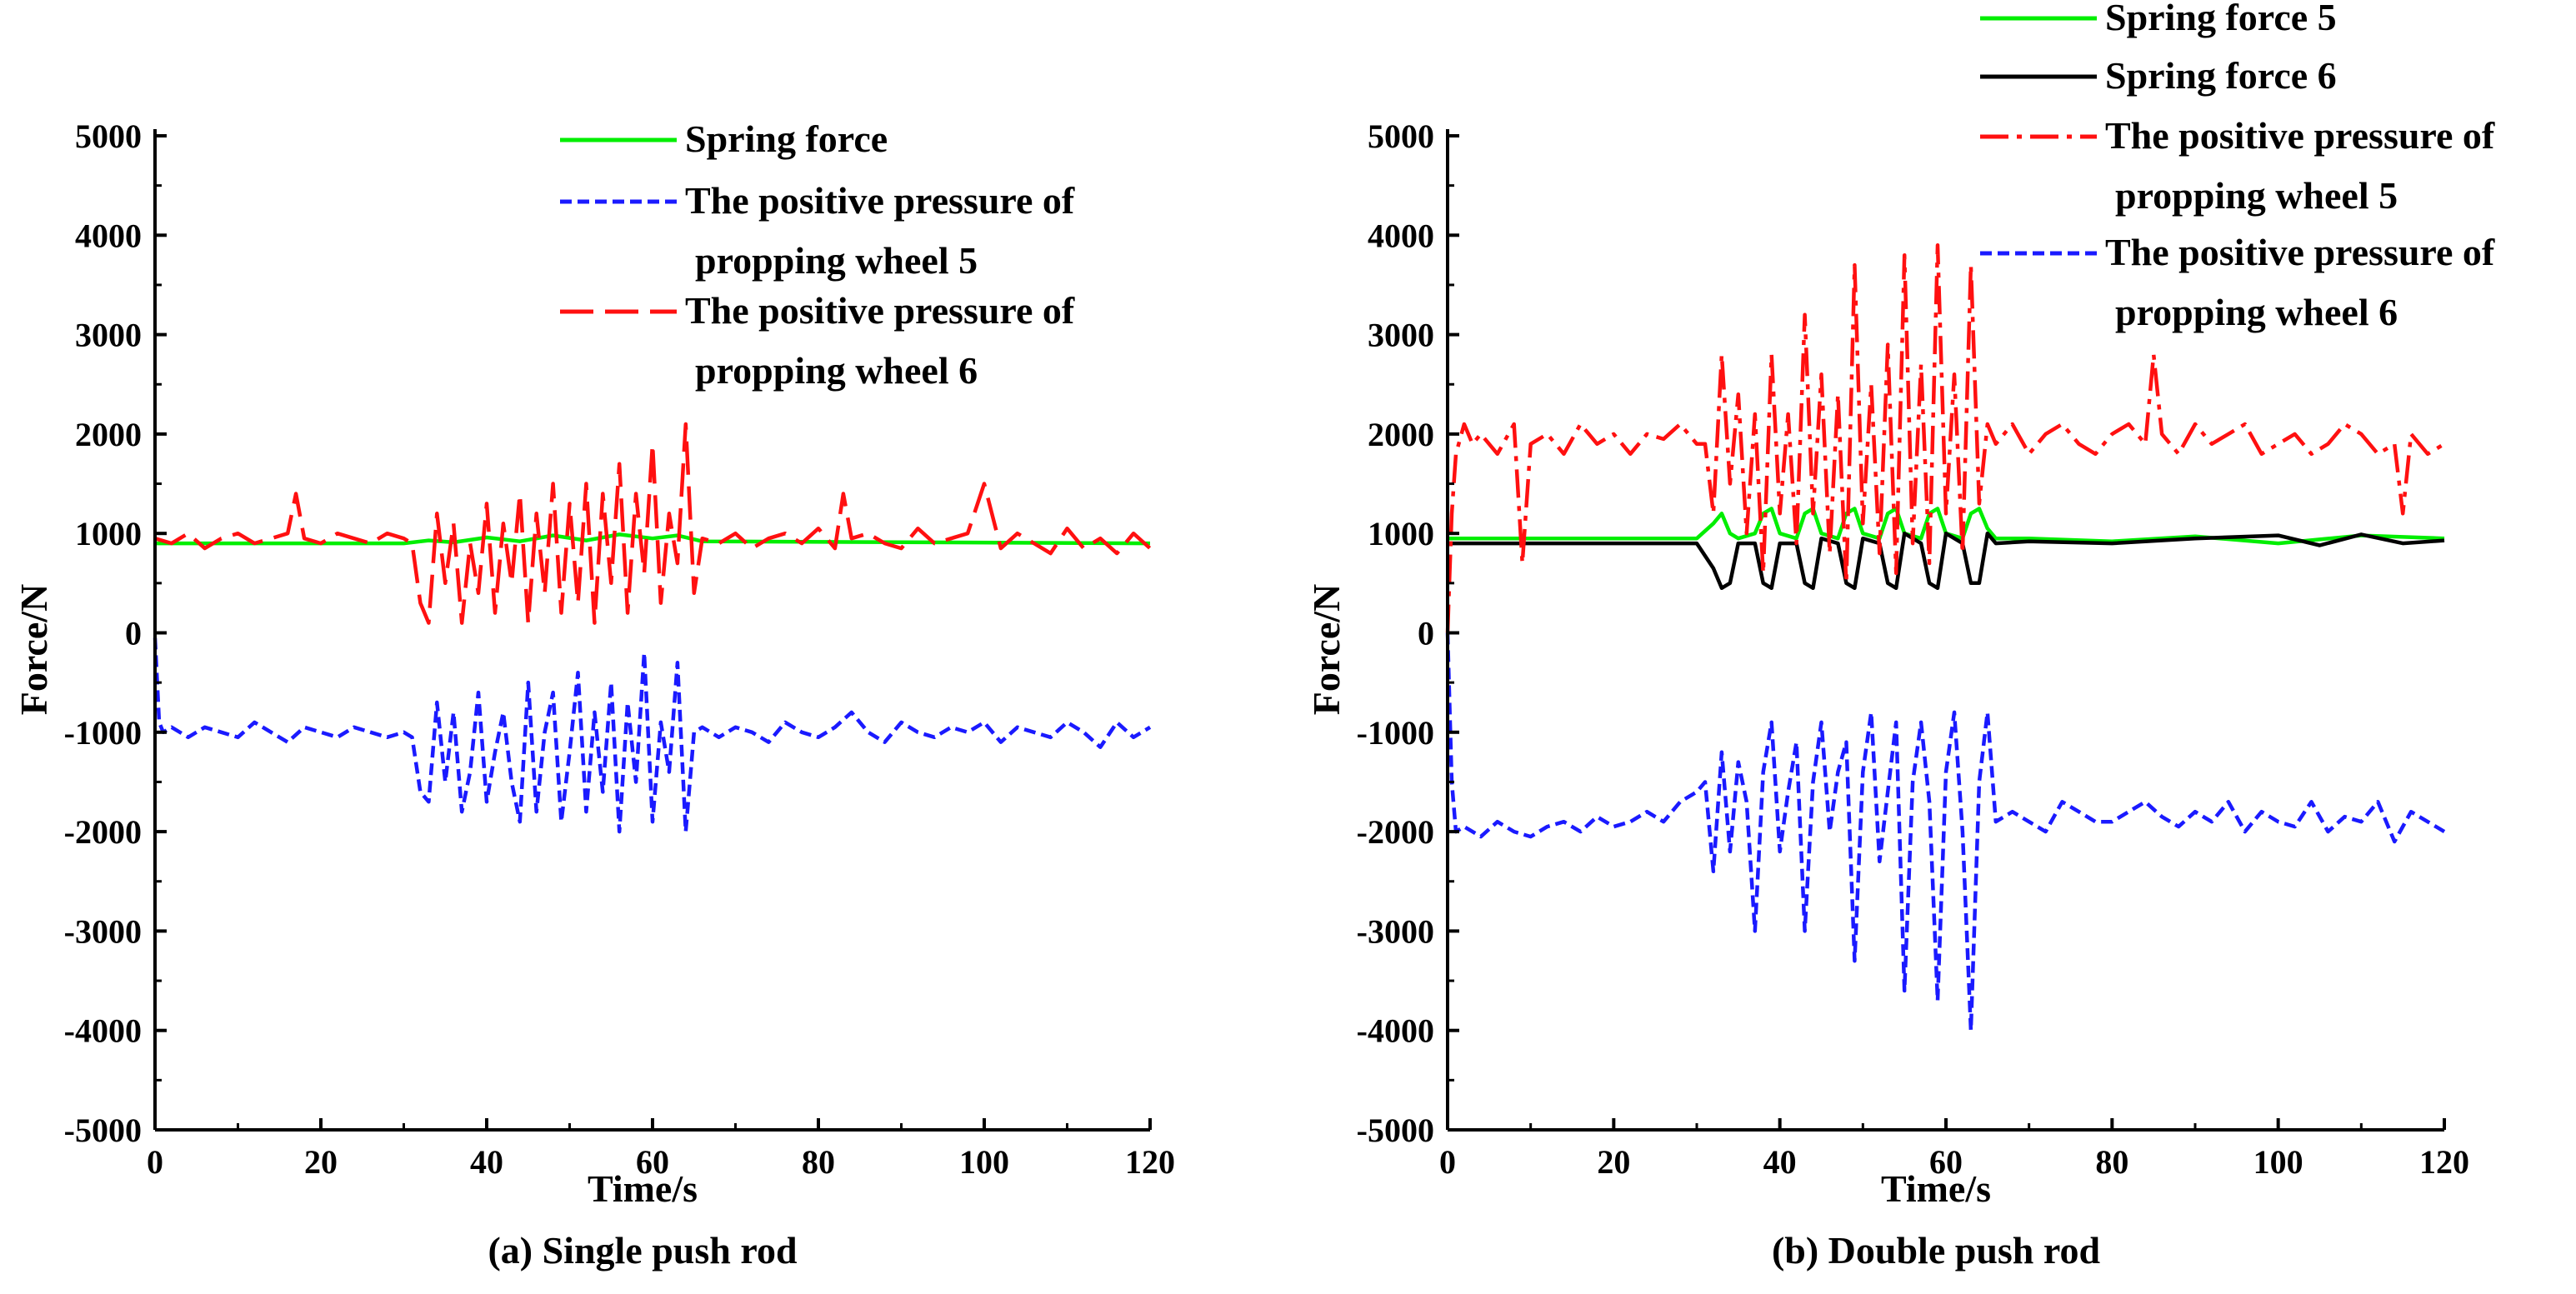  I want to click on panel-caption: (a) Single push rod, so click(643, 1250).